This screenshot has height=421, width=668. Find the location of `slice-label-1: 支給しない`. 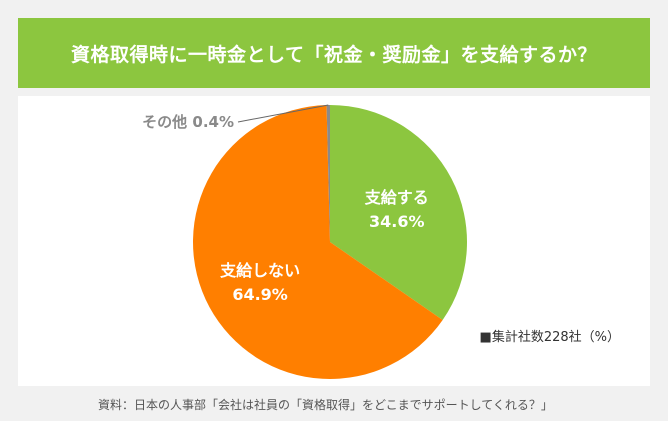

slice-label-1: 支給しない is located at coordinates (259, 270).